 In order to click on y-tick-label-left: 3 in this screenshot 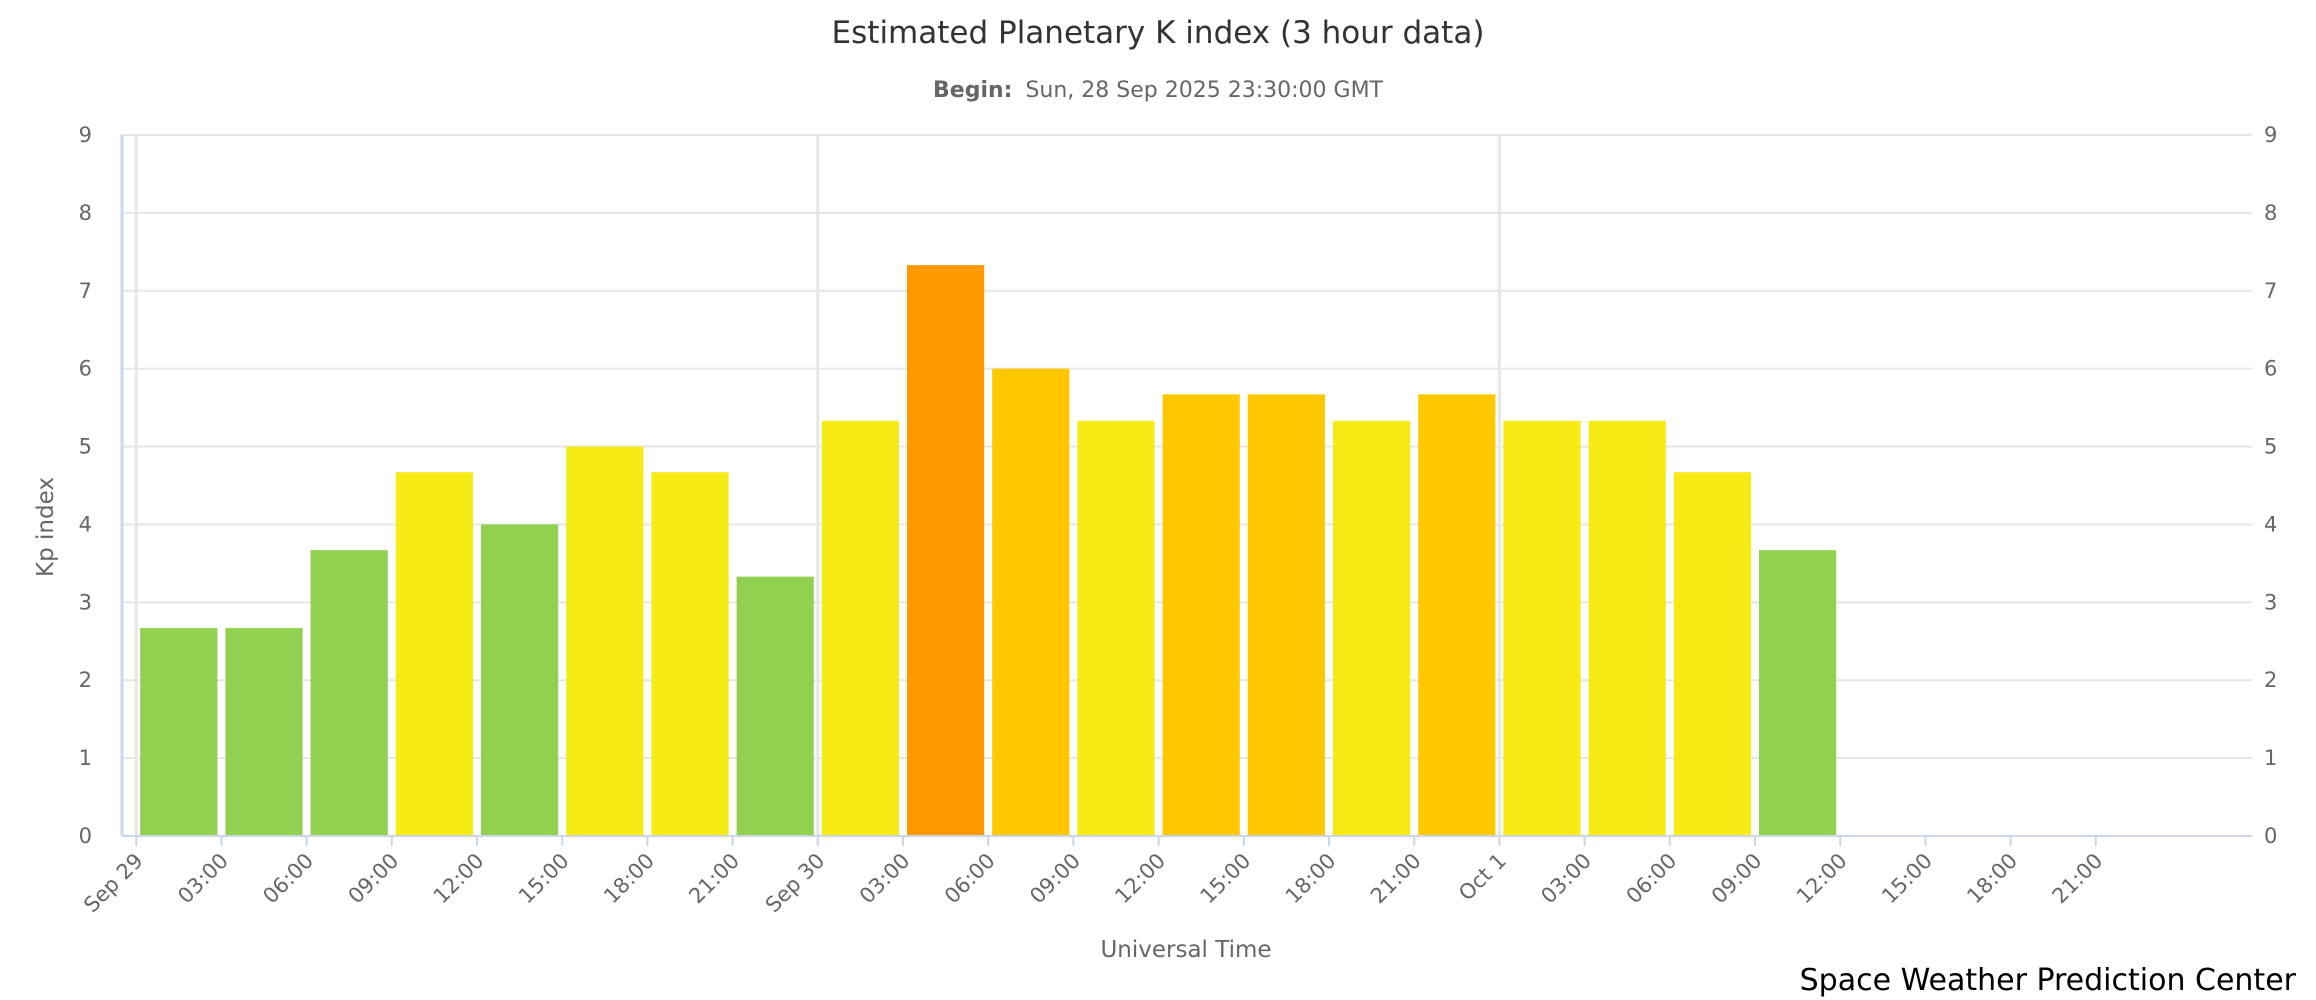, I will do `click(85, 602)`.